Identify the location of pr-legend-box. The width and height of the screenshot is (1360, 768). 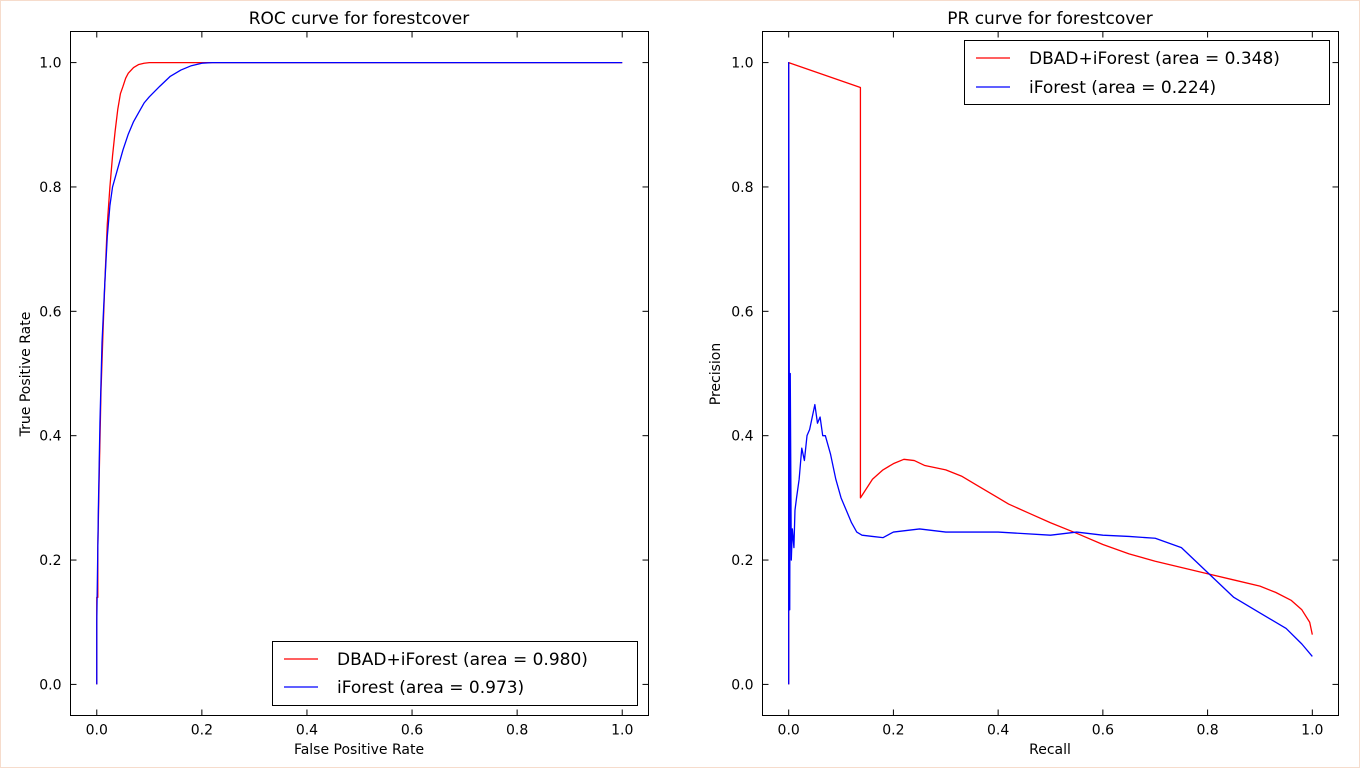
(1147, 72).